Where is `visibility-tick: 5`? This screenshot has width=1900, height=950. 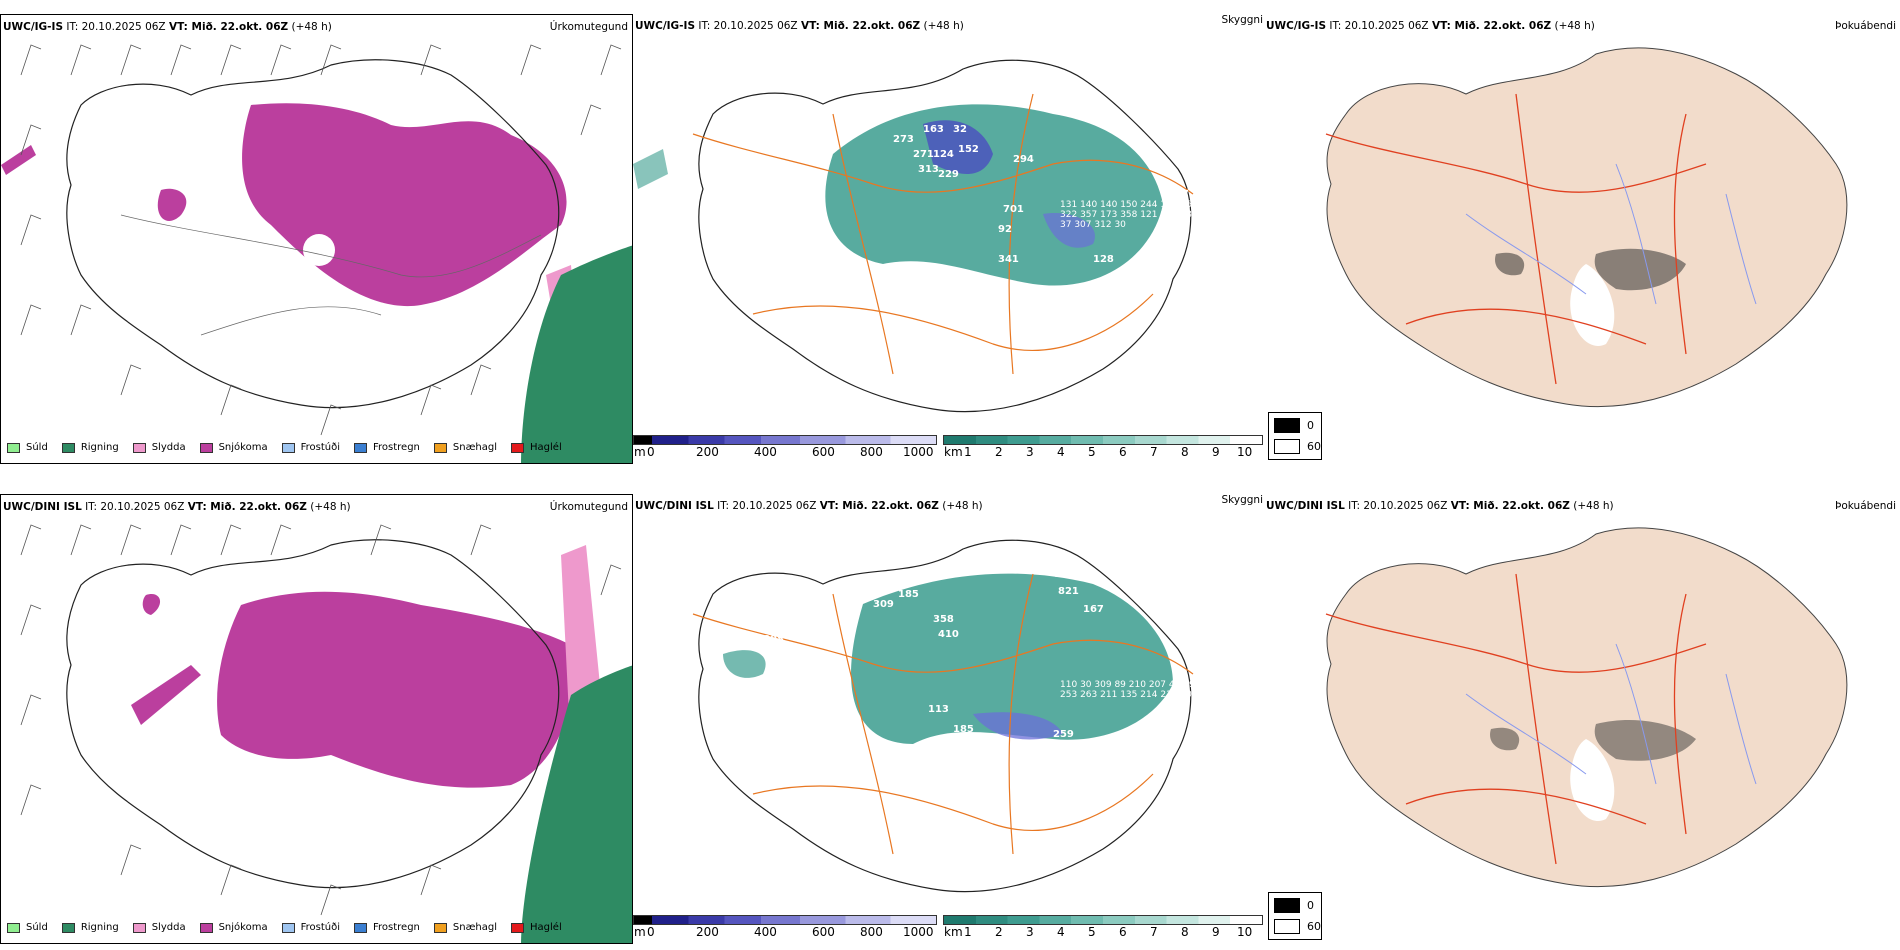 visibility-tick: 5 is located at coordinates (1092, 452).